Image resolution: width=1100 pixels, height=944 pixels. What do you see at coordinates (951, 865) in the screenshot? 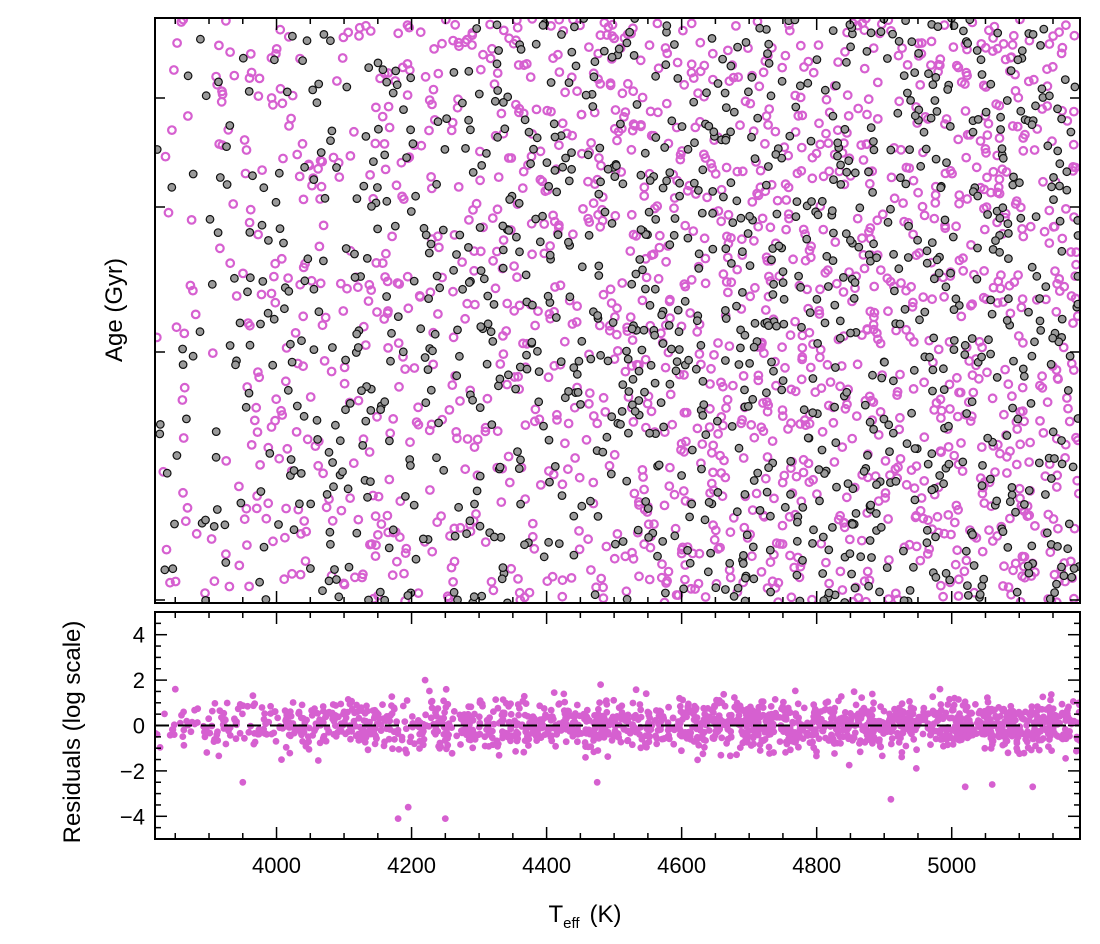
I see `x-tick-label: 5000` at bounding box center [951, 865].